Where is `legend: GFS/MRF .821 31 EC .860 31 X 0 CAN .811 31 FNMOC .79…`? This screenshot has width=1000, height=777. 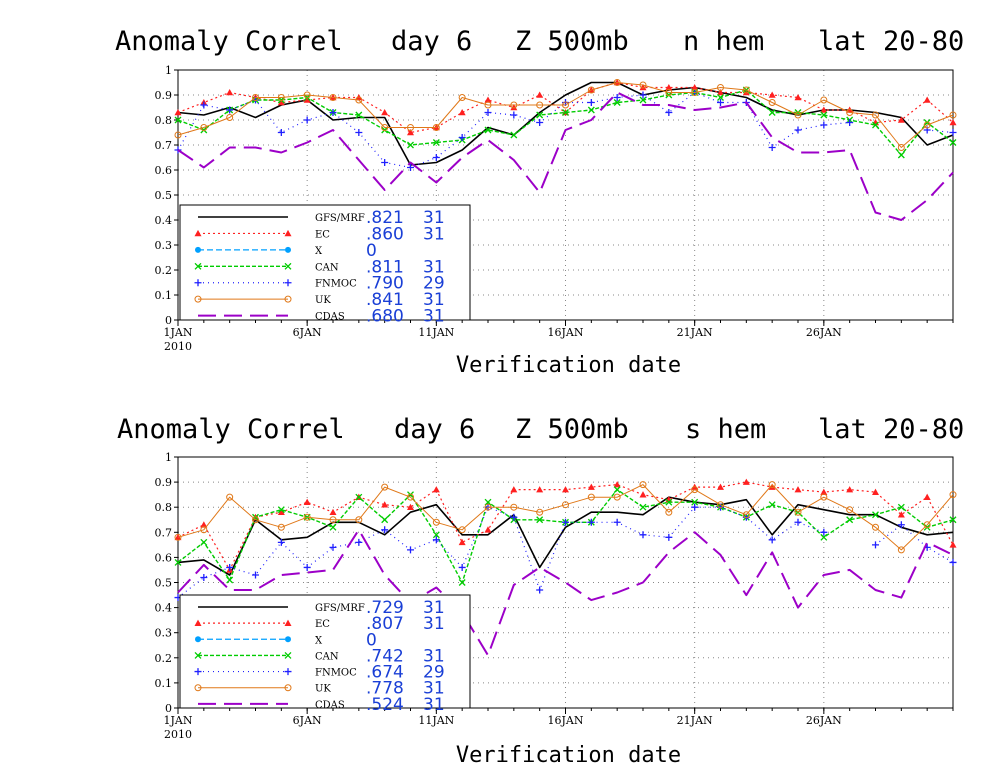
legend: GFS/MRF .821 31 EC .860 31 X 0 CAN .811 31 FNMOC .79… is located at coordinates (325, 265).